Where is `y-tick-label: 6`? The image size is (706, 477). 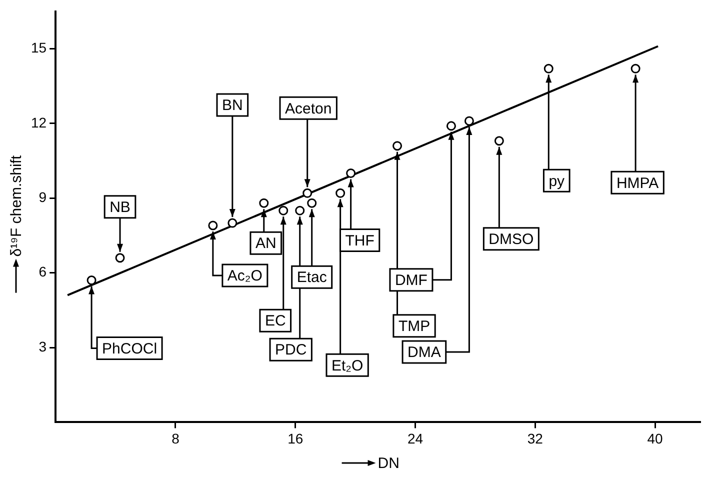
y-tick-label: 6 is located at coordinates (42, 272).